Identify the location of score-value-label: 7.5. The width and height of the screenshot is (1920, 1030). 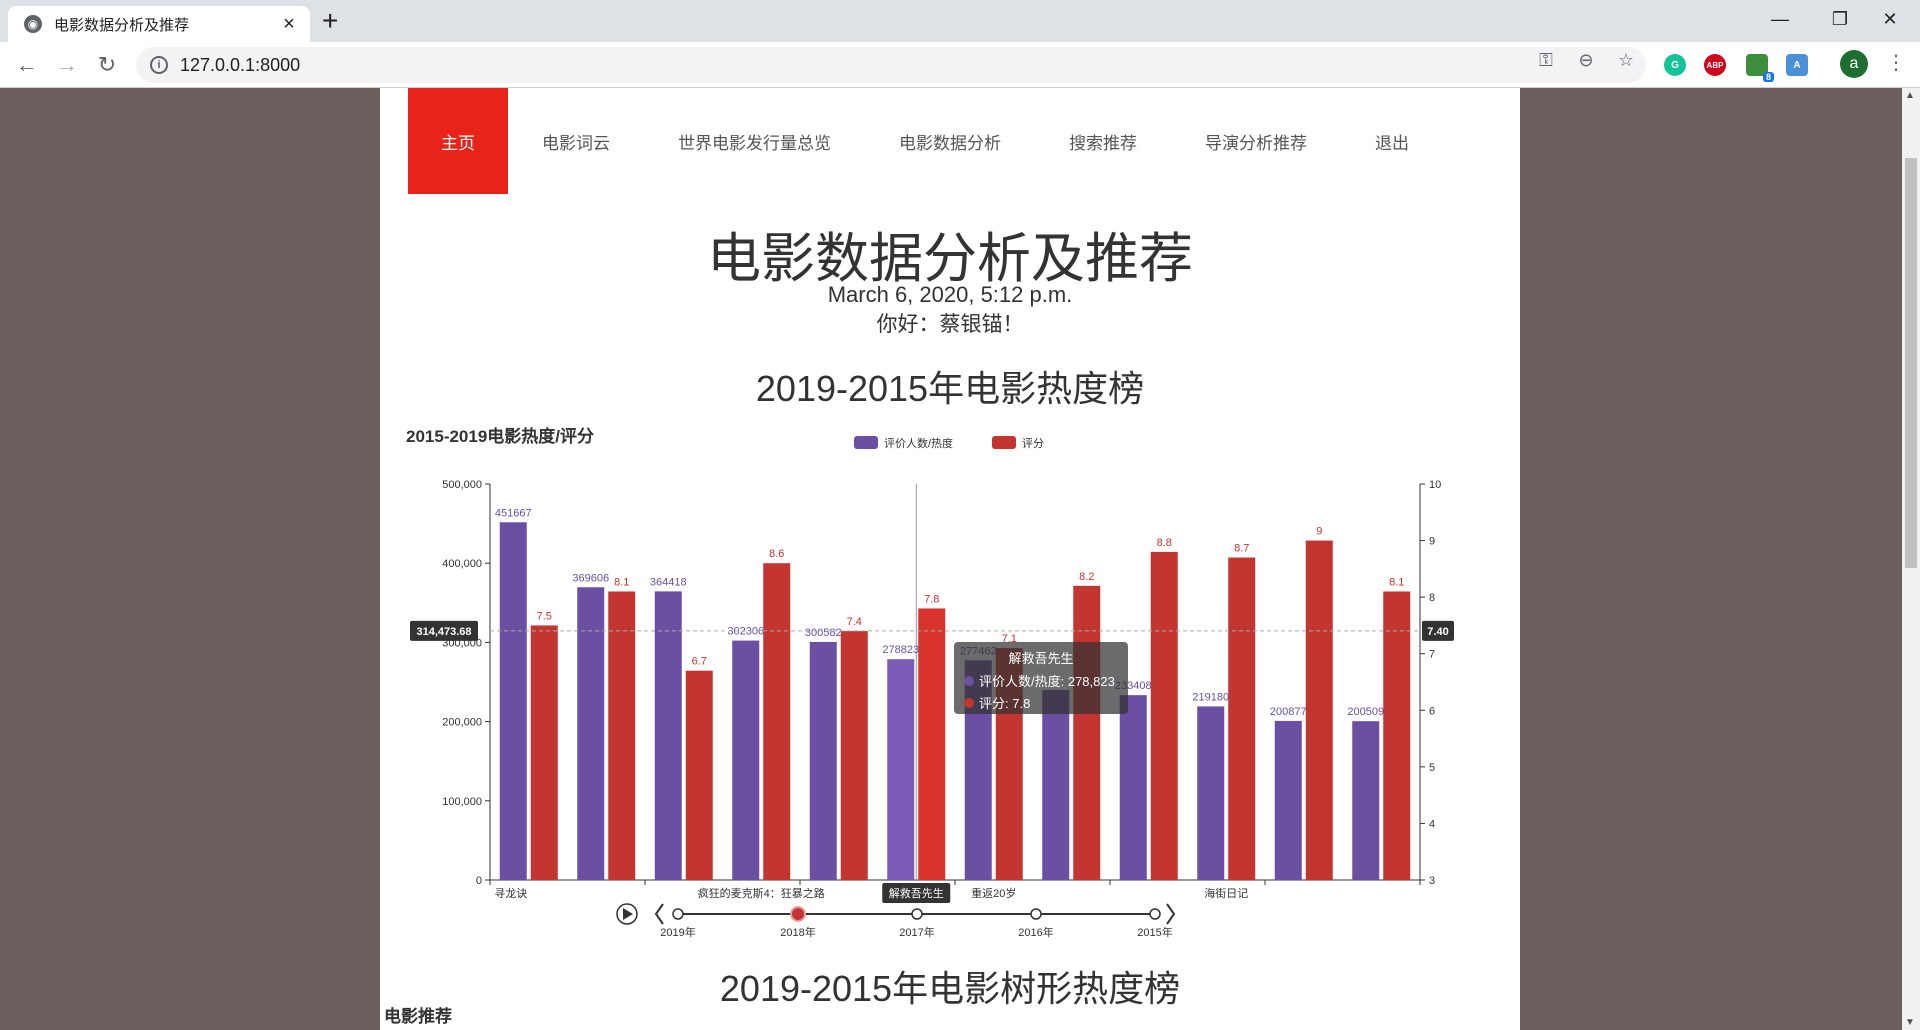
(544, 616).